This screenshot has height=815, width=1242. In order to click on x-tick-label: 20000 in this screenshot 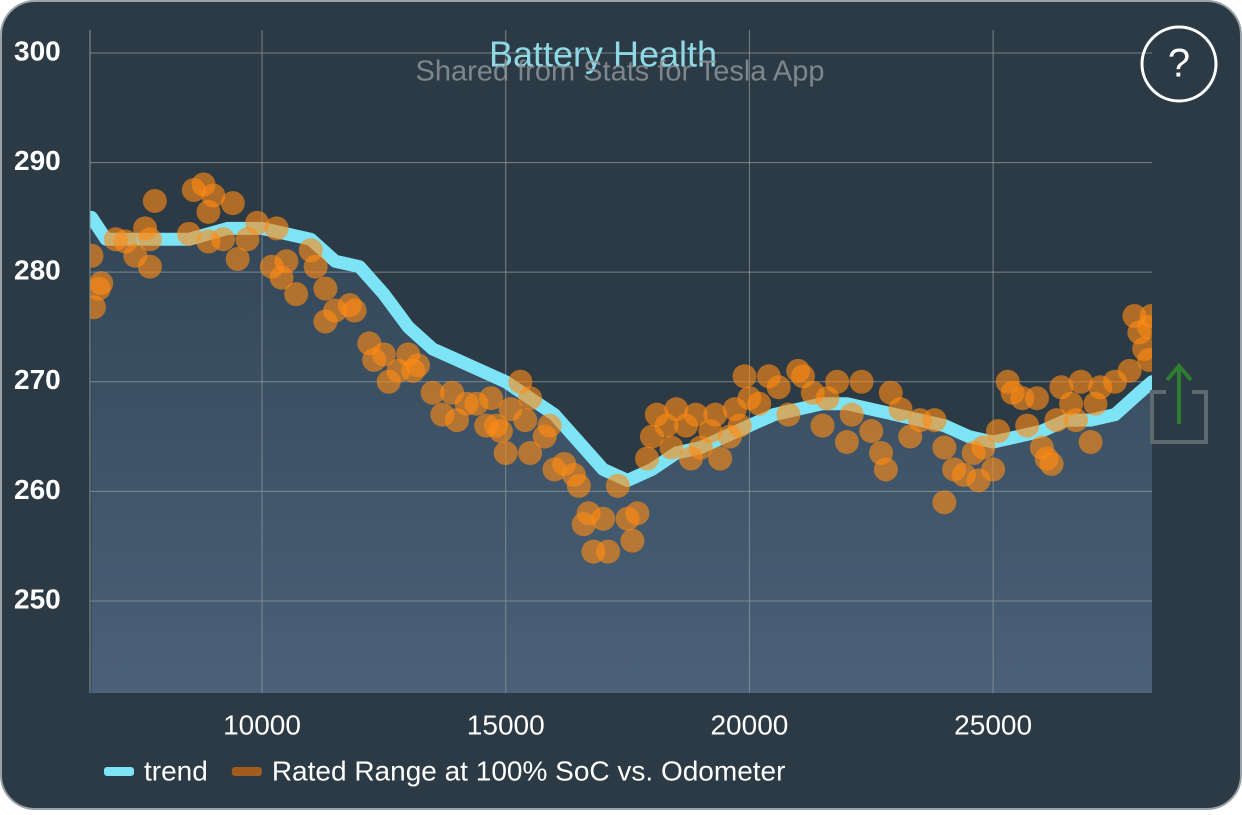, I will do `click(749, 724)`.